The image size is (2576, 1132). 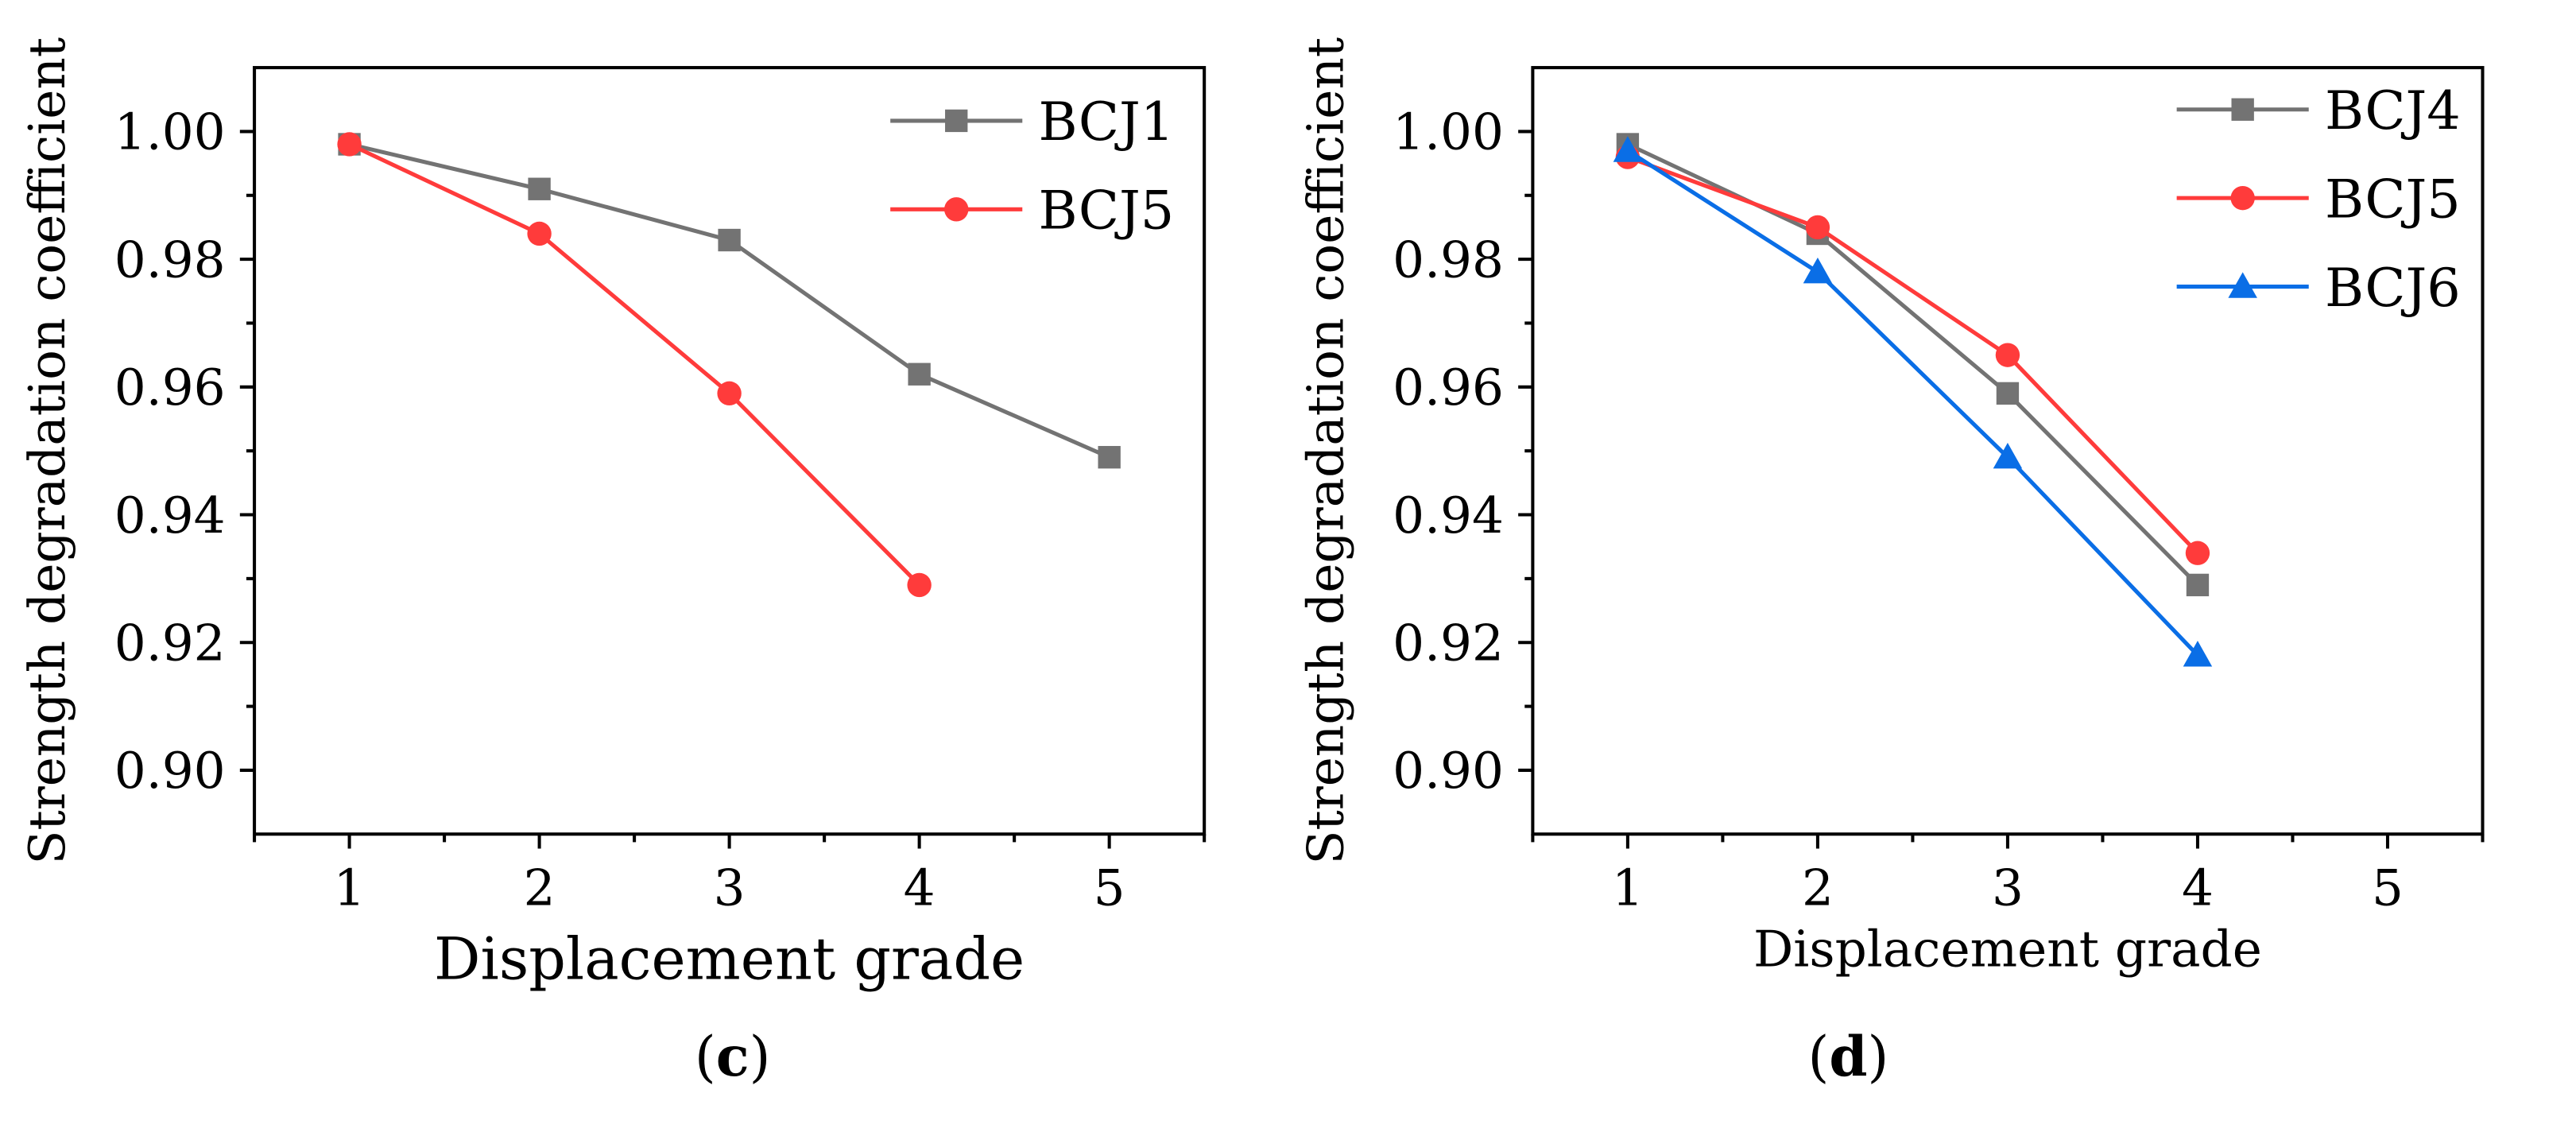 I want to click on panel-caption: (c), so click(x=733, y=1057).